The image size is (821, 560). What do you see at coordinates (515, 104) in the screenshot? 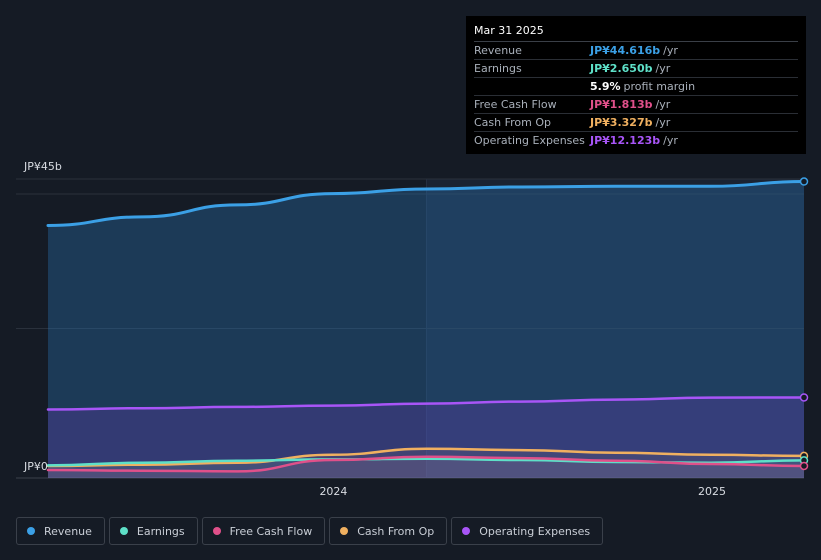
I see `tooltip-row-label: Free Cash Flow` at bounding box center [515, 104].